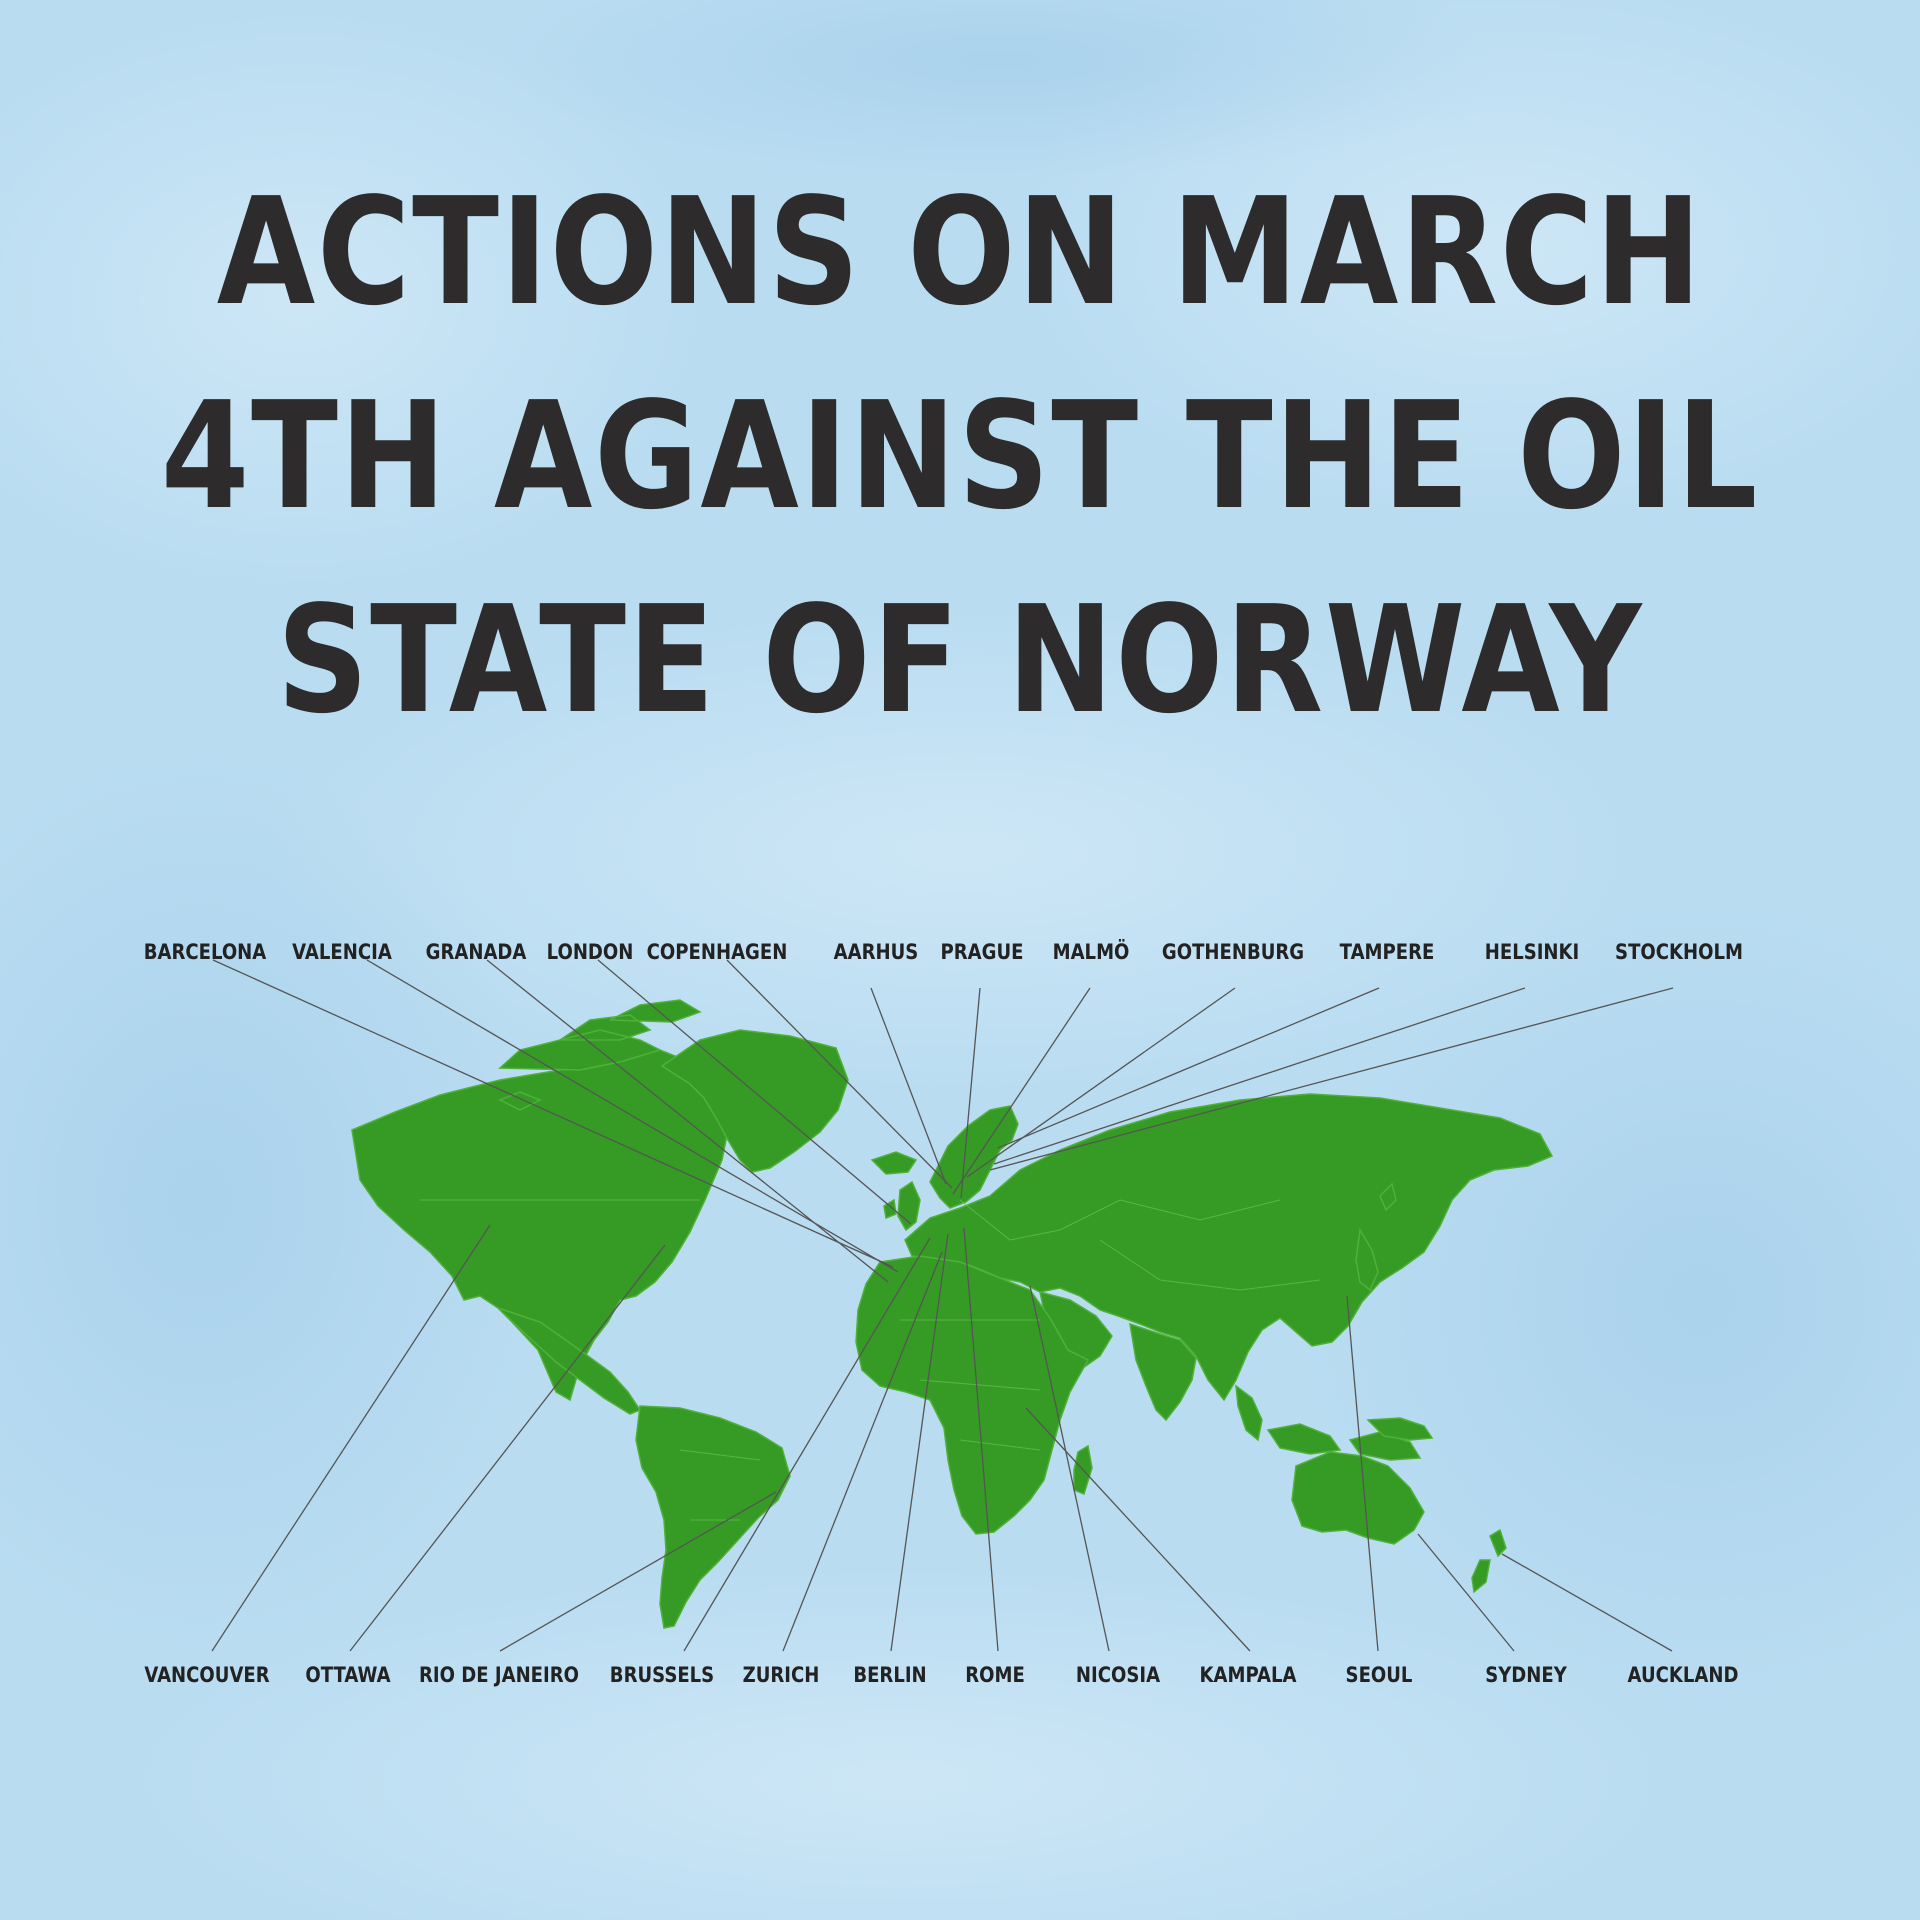 The width and height of the screenshot is (1920, 1920). I want to click on greenland, so click(754, 1101).